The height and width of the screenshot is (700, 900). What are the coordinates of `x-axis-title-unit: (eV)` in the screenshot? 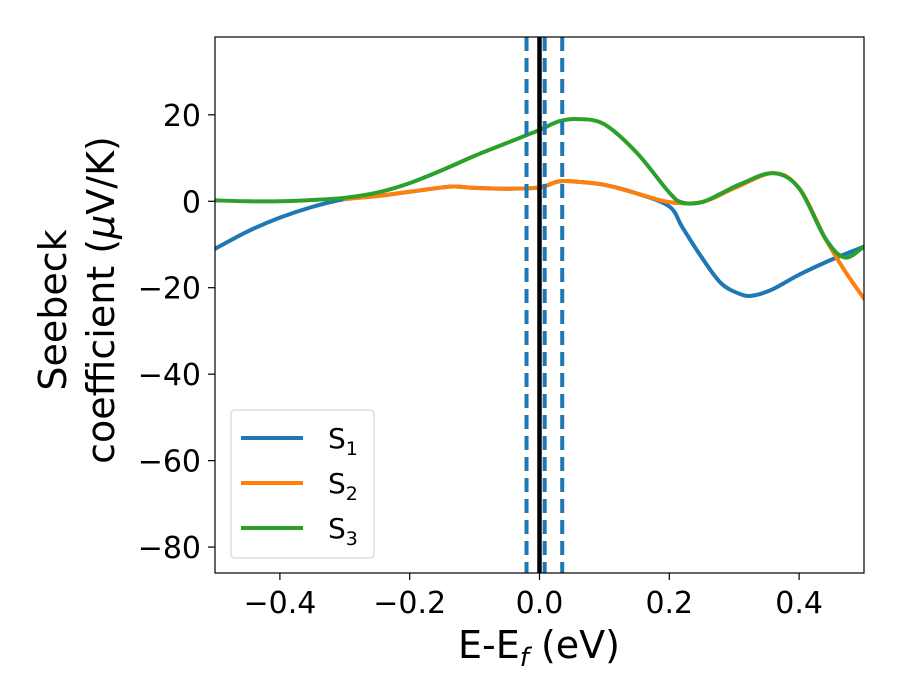 It's located at (574, 645).